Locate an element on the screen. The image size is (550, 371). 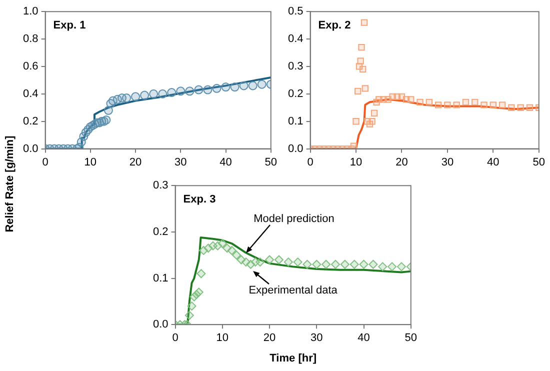
text: Exp. 2 is located at coordinates (334, 26).